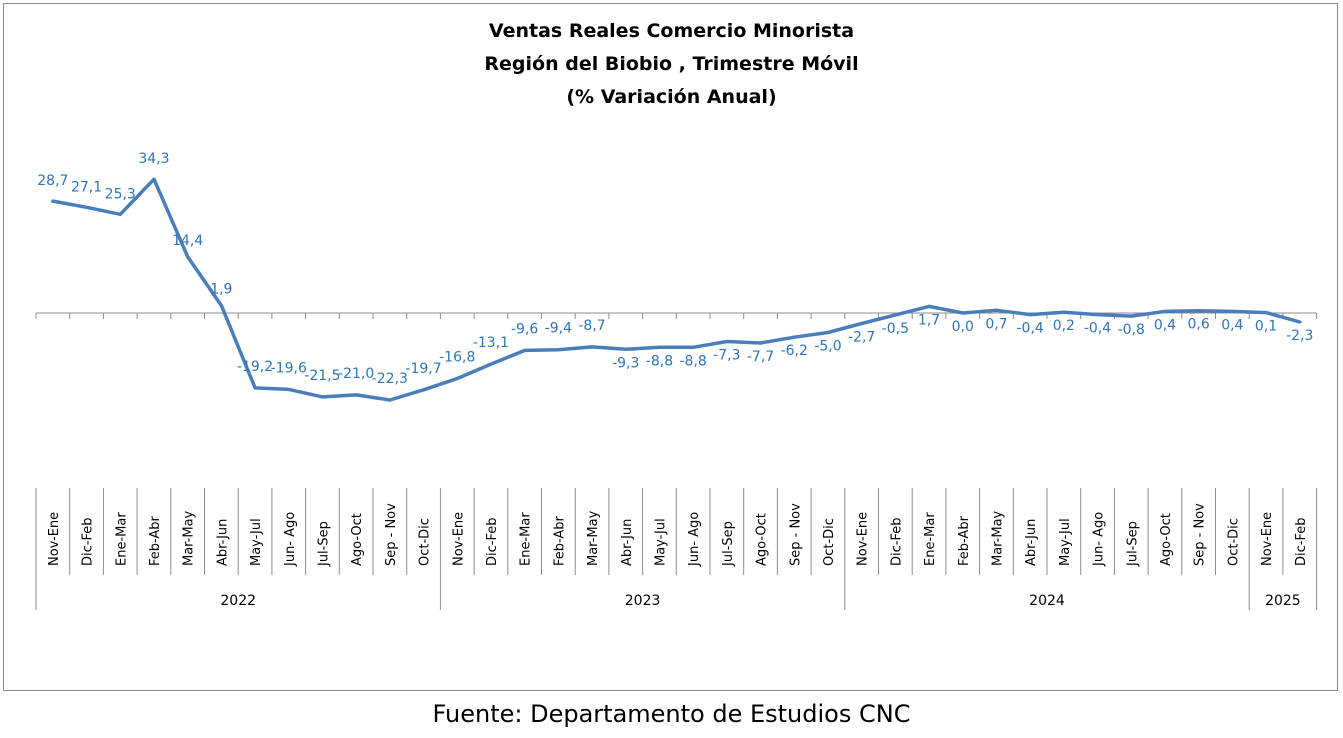  I want to click on data-label: -6,2, so click(794, 351).